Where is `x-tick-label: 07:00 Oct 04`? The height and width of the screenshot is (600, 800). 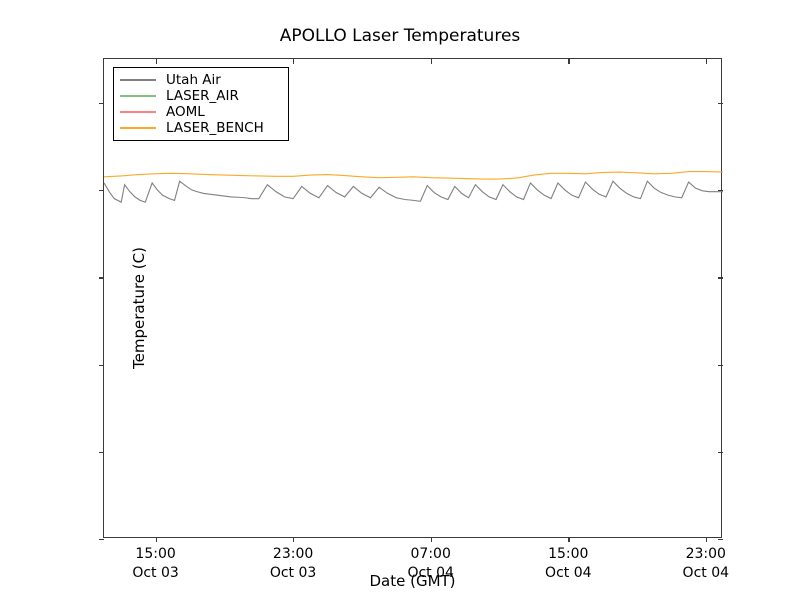
x-tick-label: 07:00 Oct 04 is located at coordinates (431, 564).